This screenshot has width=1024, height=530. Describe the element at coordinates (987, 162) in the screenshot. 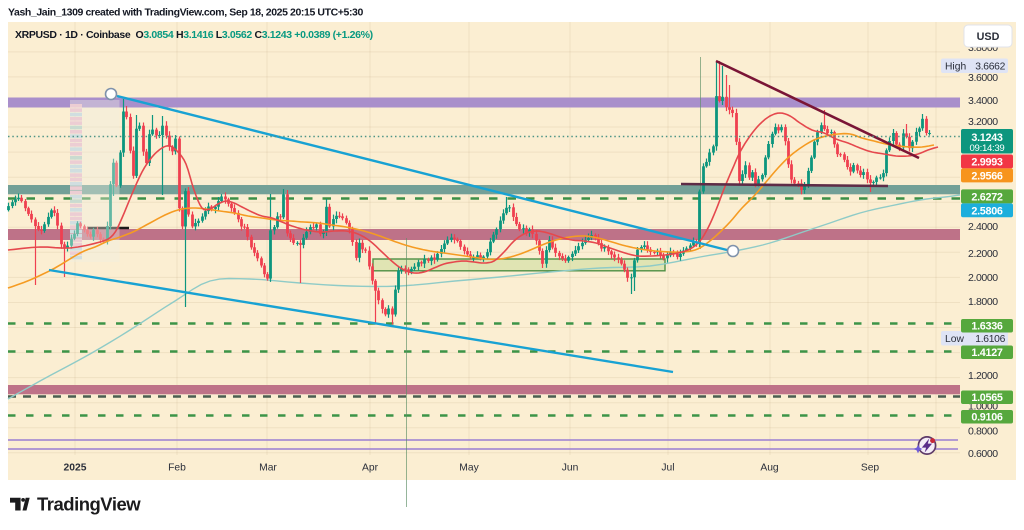

I see `svg-text: 2.9993` at that location.